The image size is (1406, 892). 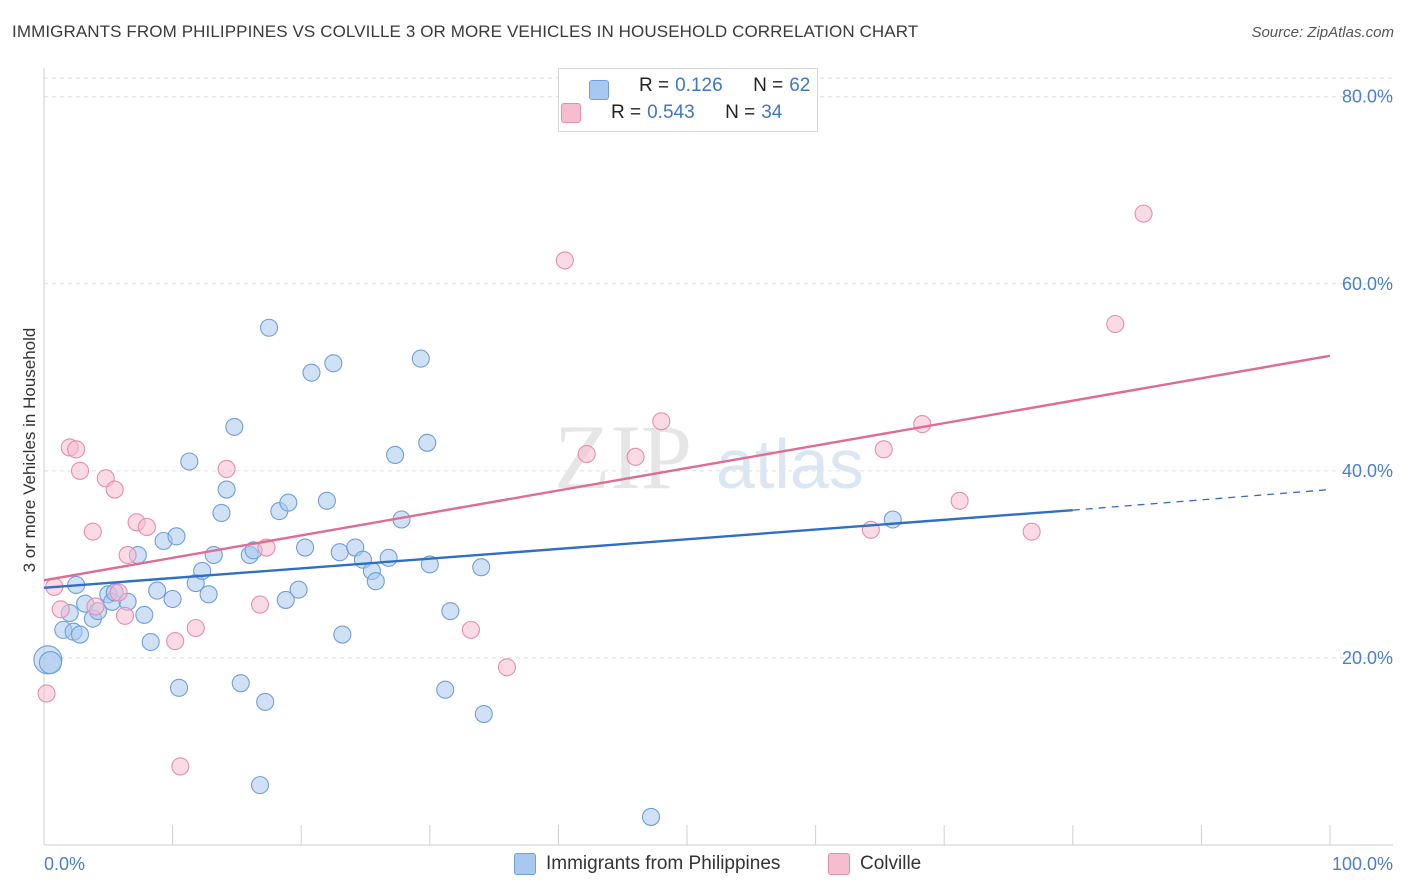 I want to click on source-credit: Source: ZipAtlas.com, so click(x=1322, y=32).